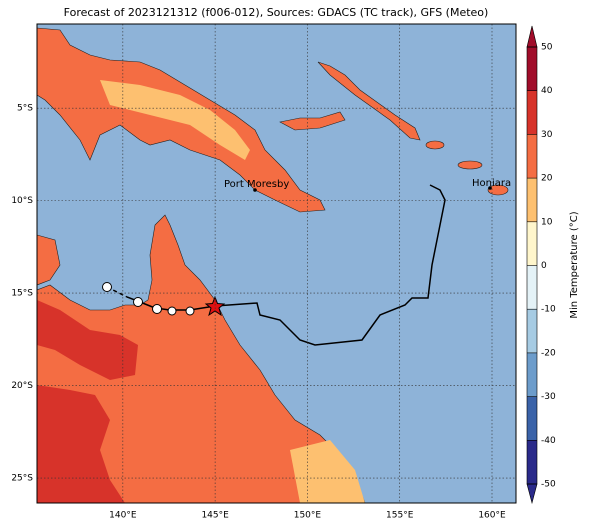  Describe the element at coordinates (547, 91) in the screenshot. I see `colorbar-tick-label: 40` at that location.